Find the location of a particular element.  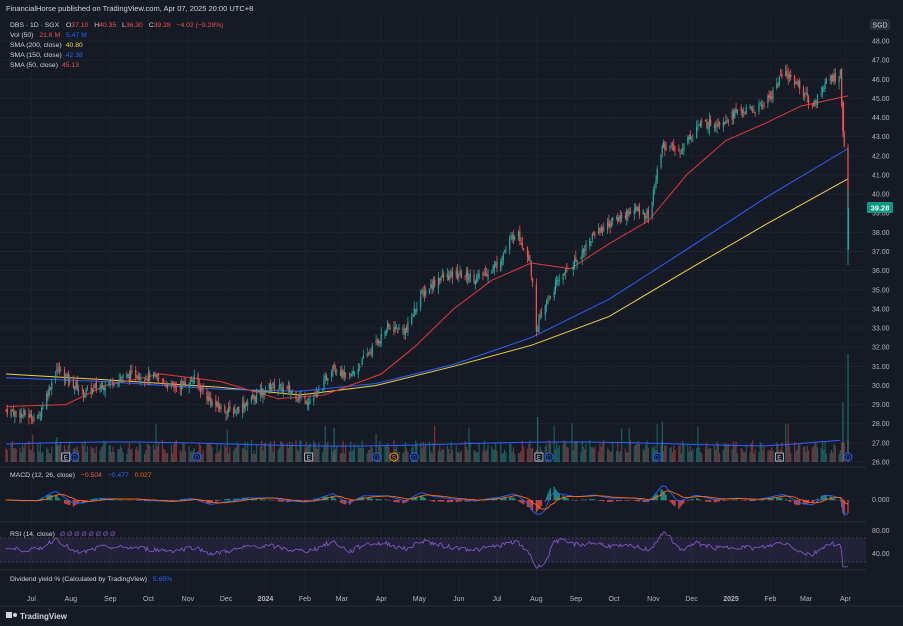

price-tick-label: 28.00 is located at coordinates (881, 424).